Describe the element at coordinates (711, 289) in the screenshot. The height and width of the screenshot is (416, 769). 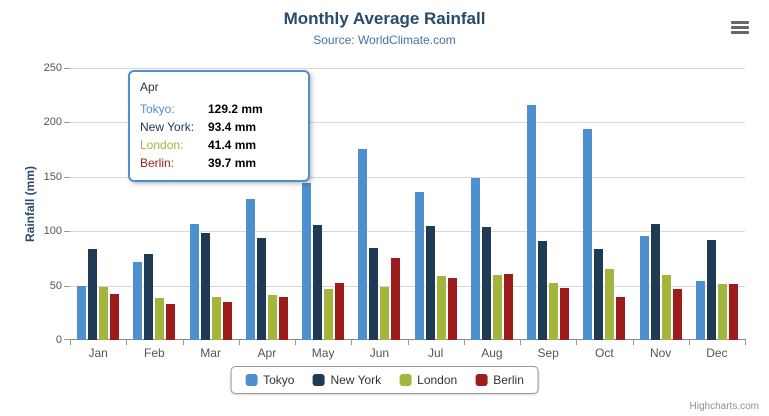
I see `bar-new-york-dec` at that location.